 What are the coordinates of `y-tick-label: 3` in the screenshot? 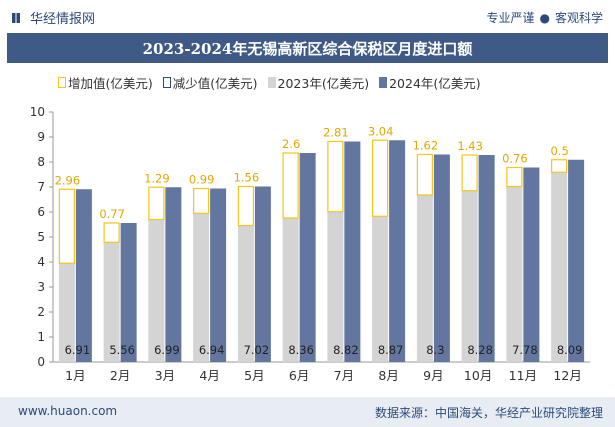 It's located at (41, 287).